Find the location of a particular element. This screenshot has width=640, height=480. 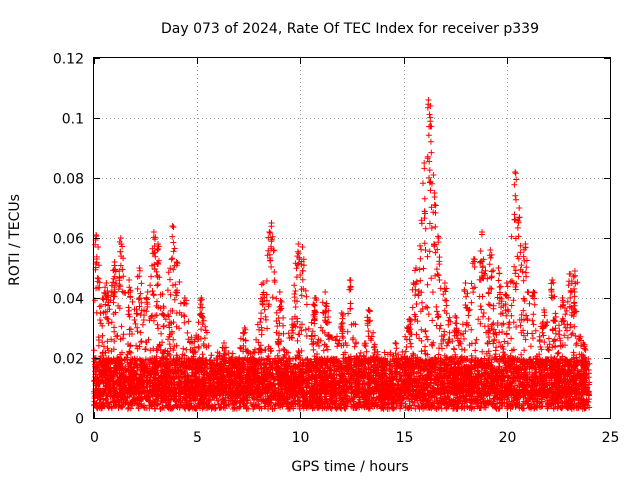

x-tick-label: 15 is located at coordinates (405, 438).